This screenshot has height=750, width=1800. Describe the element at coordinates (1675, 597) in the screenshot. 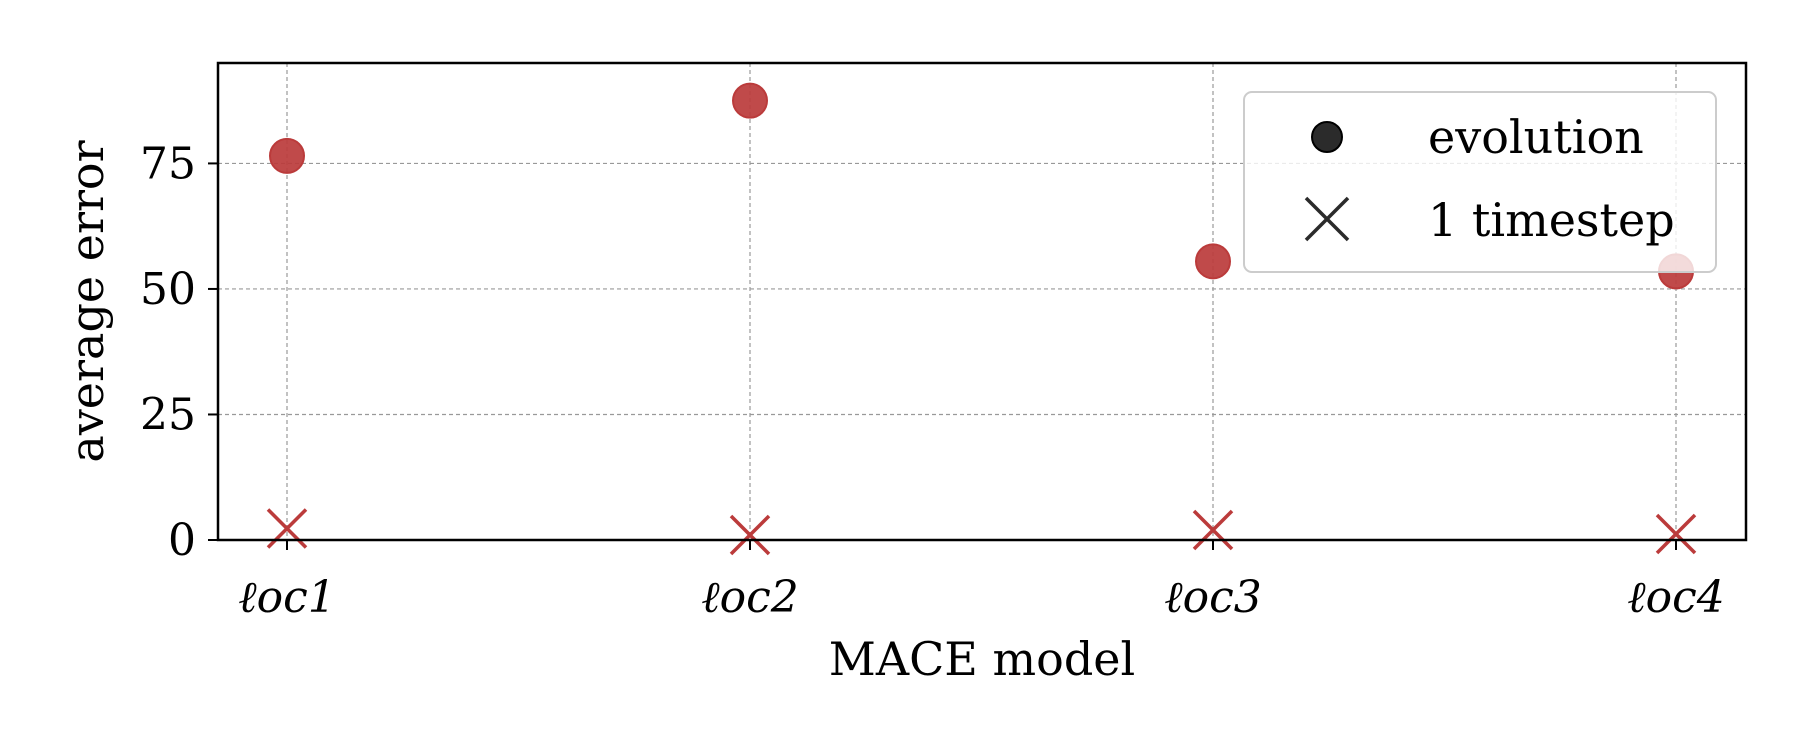

I see `x-tick-label: ℓoc4` at that location.